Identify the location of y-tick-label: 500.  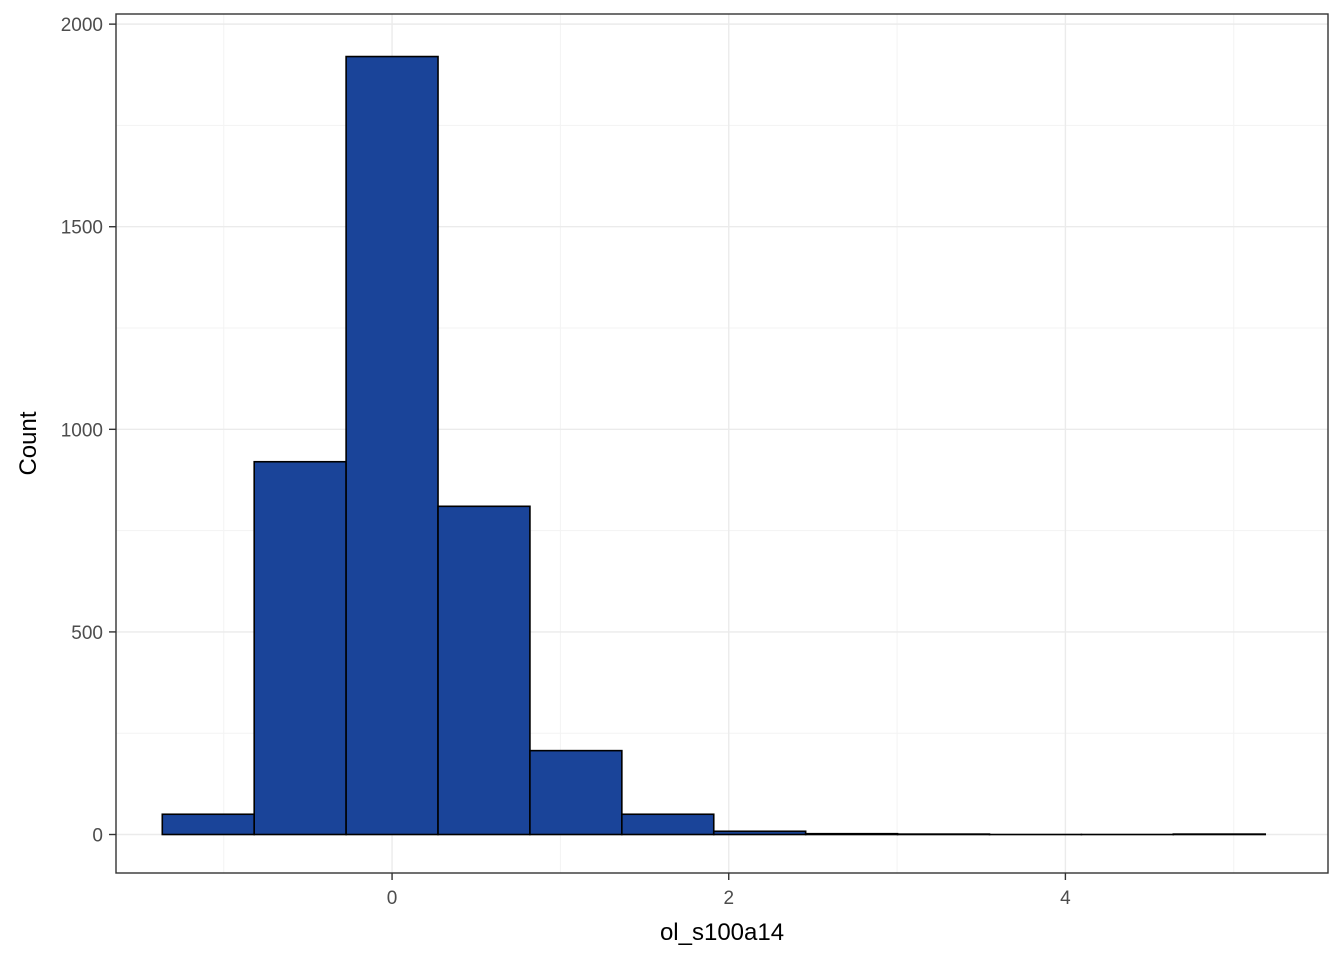
(87, 633).